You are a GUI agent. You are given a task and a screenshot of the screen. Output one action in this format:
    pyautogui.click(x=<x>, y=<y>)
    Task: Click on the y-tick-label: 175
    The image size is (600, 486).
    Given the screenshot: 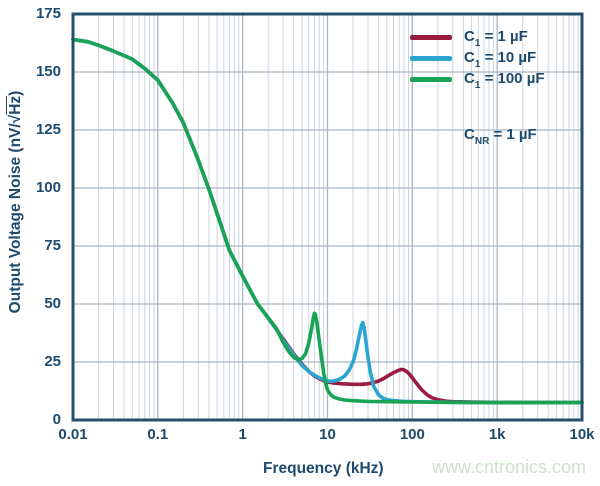 What is the action you would take?
    pyautogui.click(x=48, y=13)
    